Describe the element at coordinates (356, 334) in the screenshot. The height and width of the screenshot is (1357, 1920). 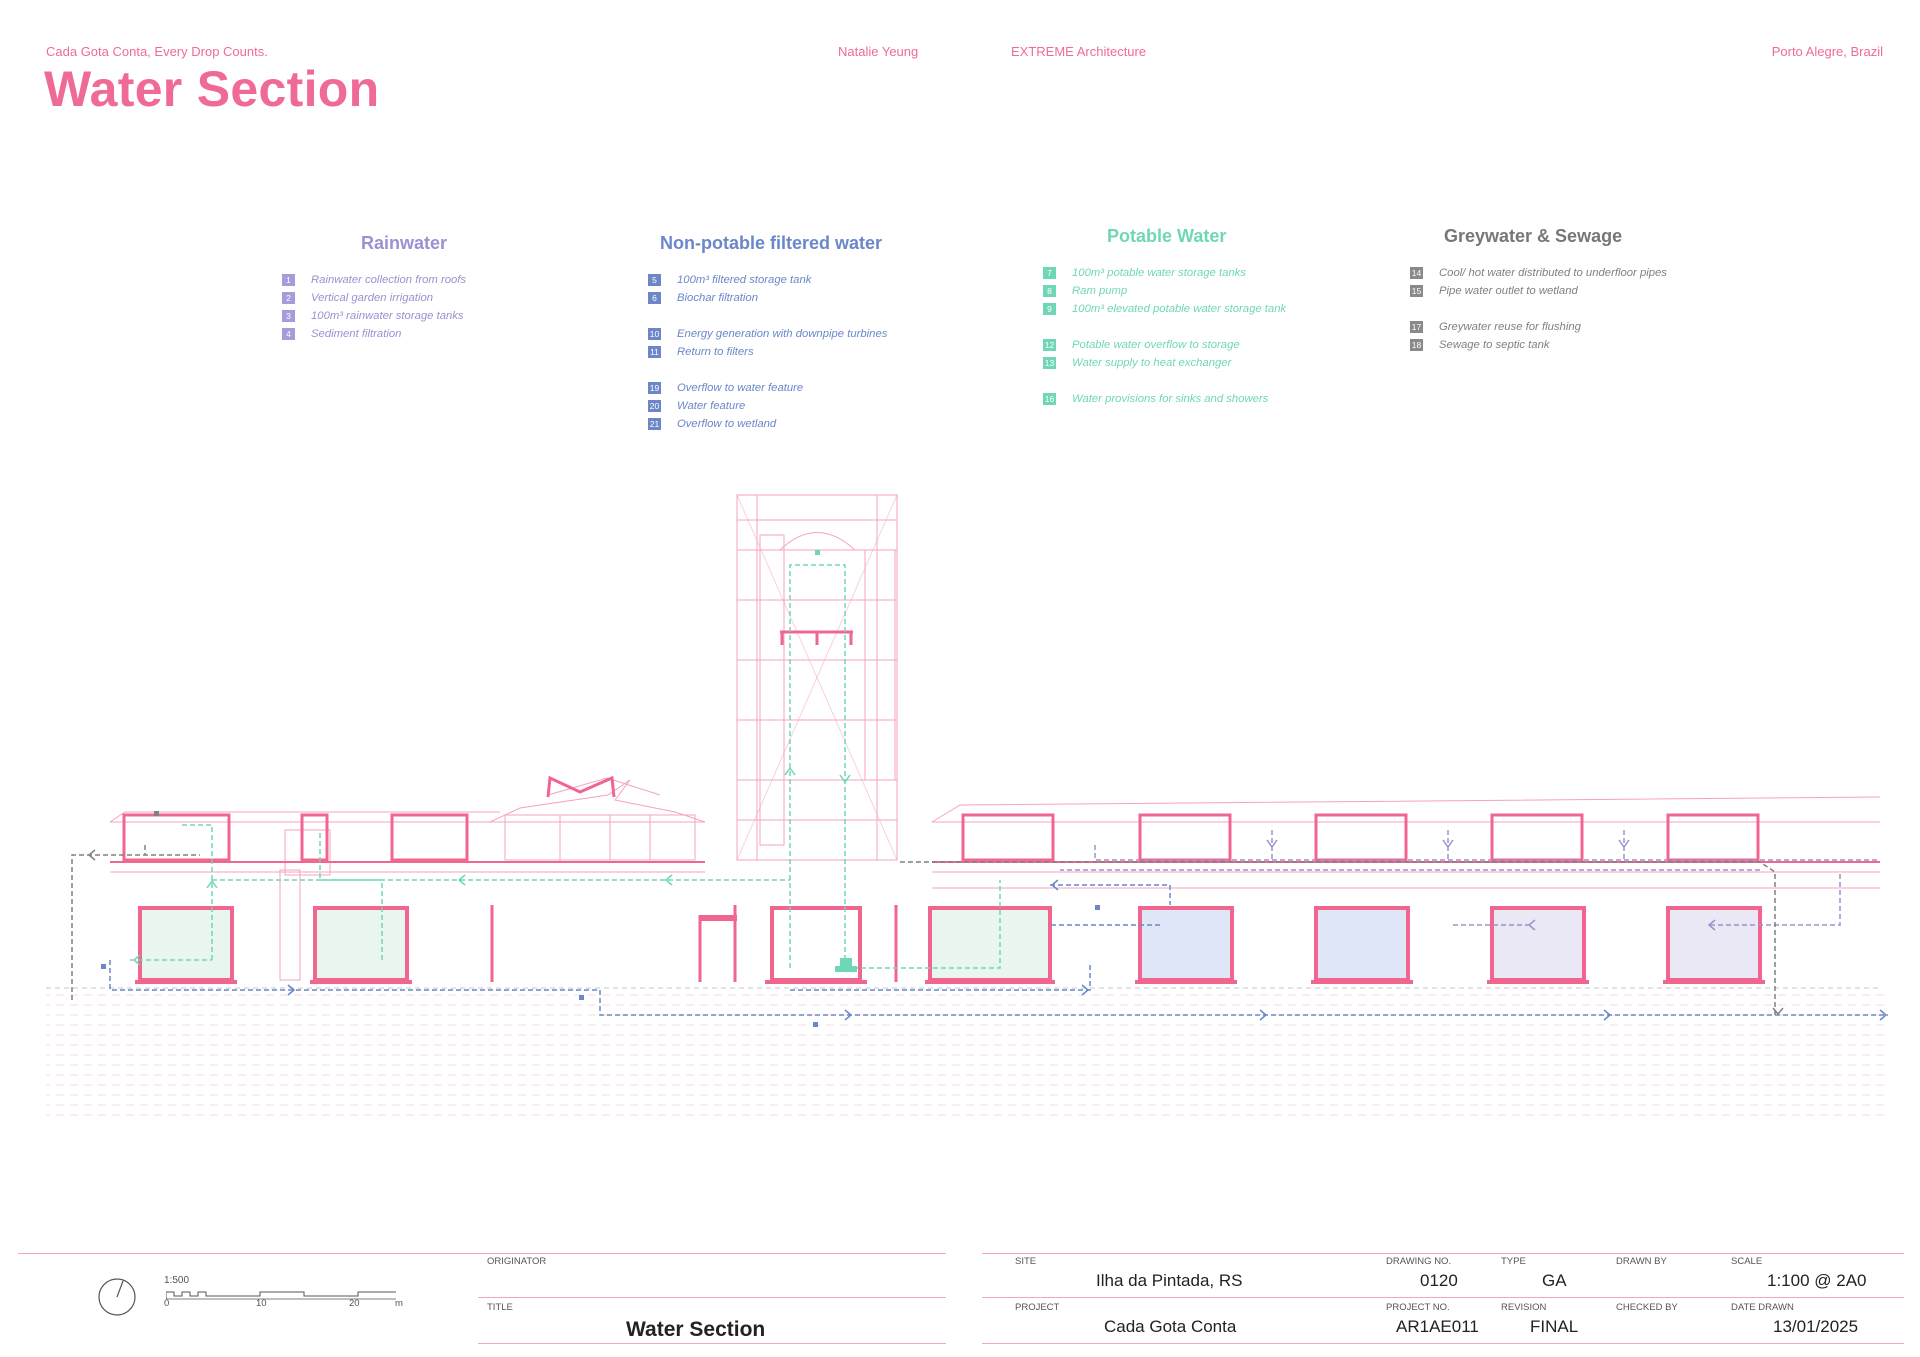
I see `legend-item-text: Sediment filtration` at that location.